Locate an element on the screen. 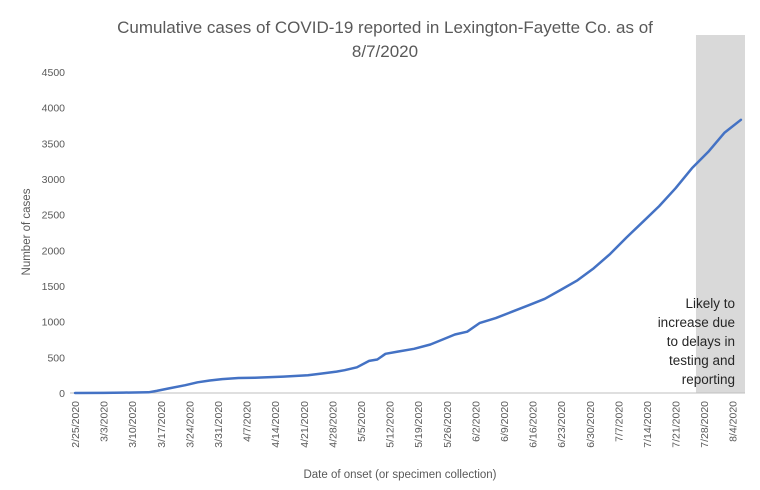 This screenshot has width=760, height=490. x-tick-label: 3/24/2020 is located at coordinates (190, 424).